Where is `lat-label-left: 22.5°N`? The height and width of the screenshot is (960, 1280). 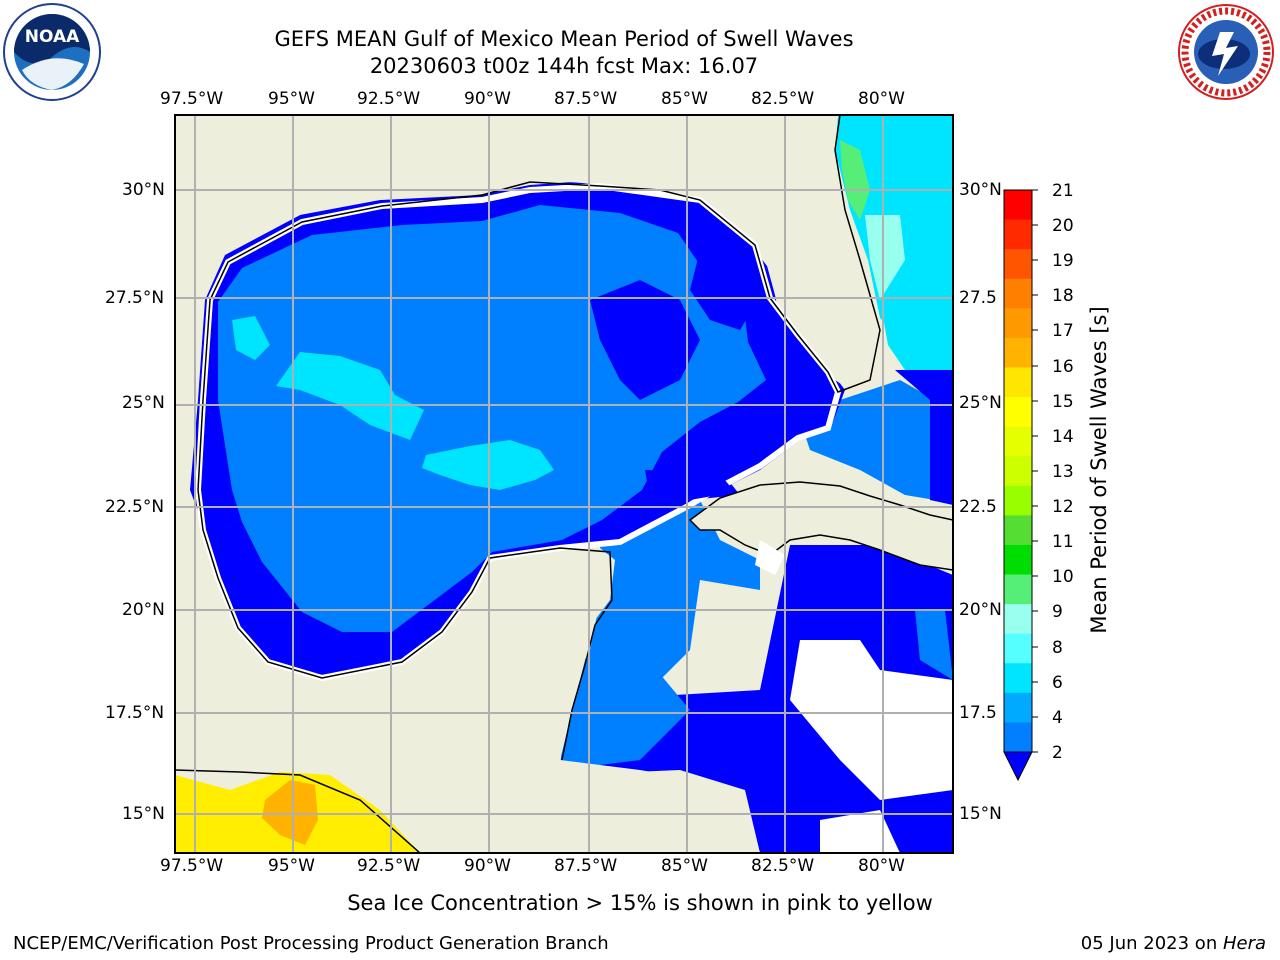
lat-label-left: 22.5°N is located at coordinates (135, 507).